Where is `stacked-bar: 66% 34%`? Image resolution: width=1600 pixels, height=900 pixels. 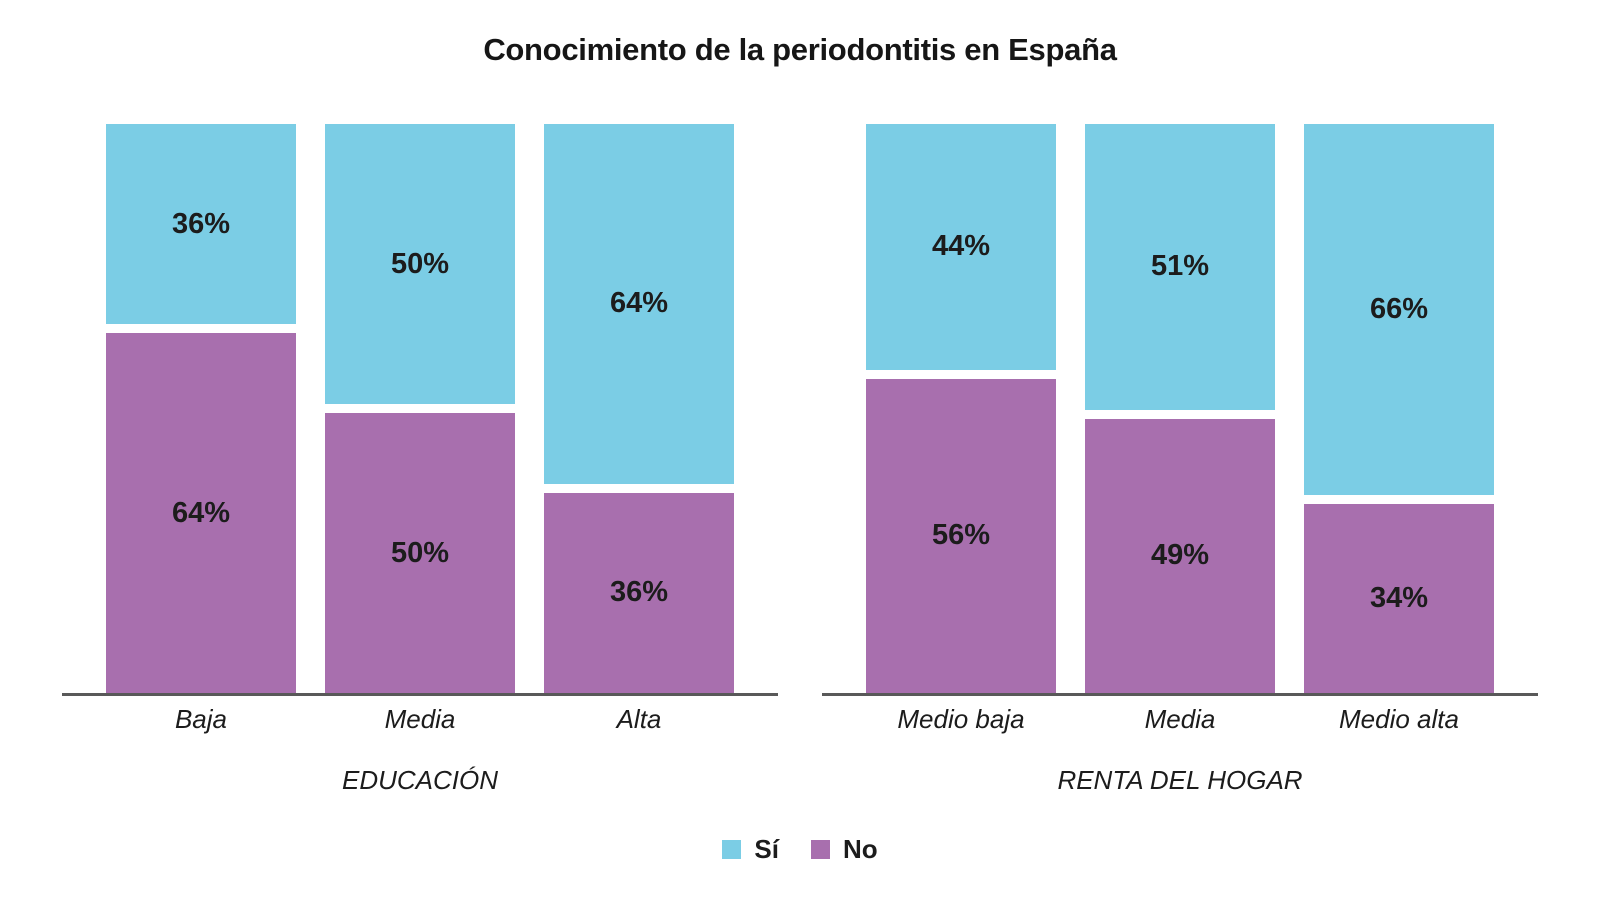
stacked-bar: 66% 34% is located at coordinates (1399, 408).